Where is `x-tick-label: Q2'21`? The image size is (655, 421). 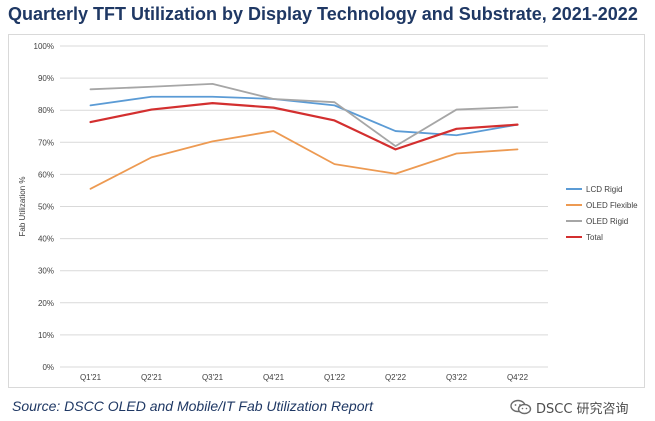
x-tick-label: Q2'21 is located at coordinates (152, 377).